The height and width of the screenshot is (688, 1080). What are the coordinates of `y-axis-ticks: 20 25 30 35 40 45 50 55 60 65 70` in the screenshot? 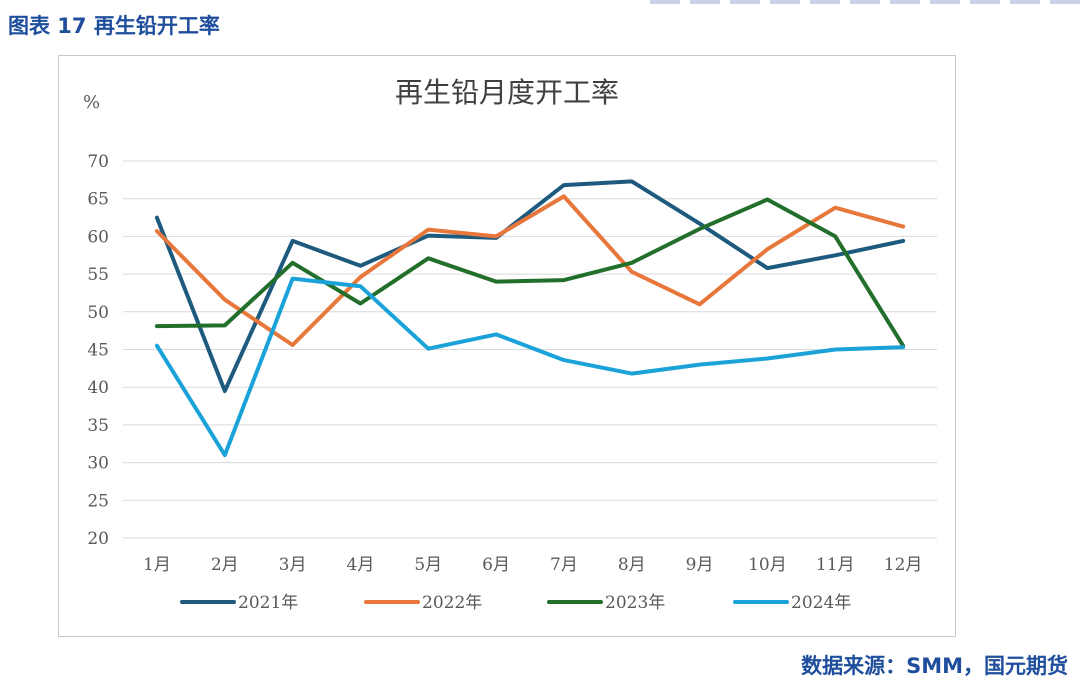 It's located at (98, 350).